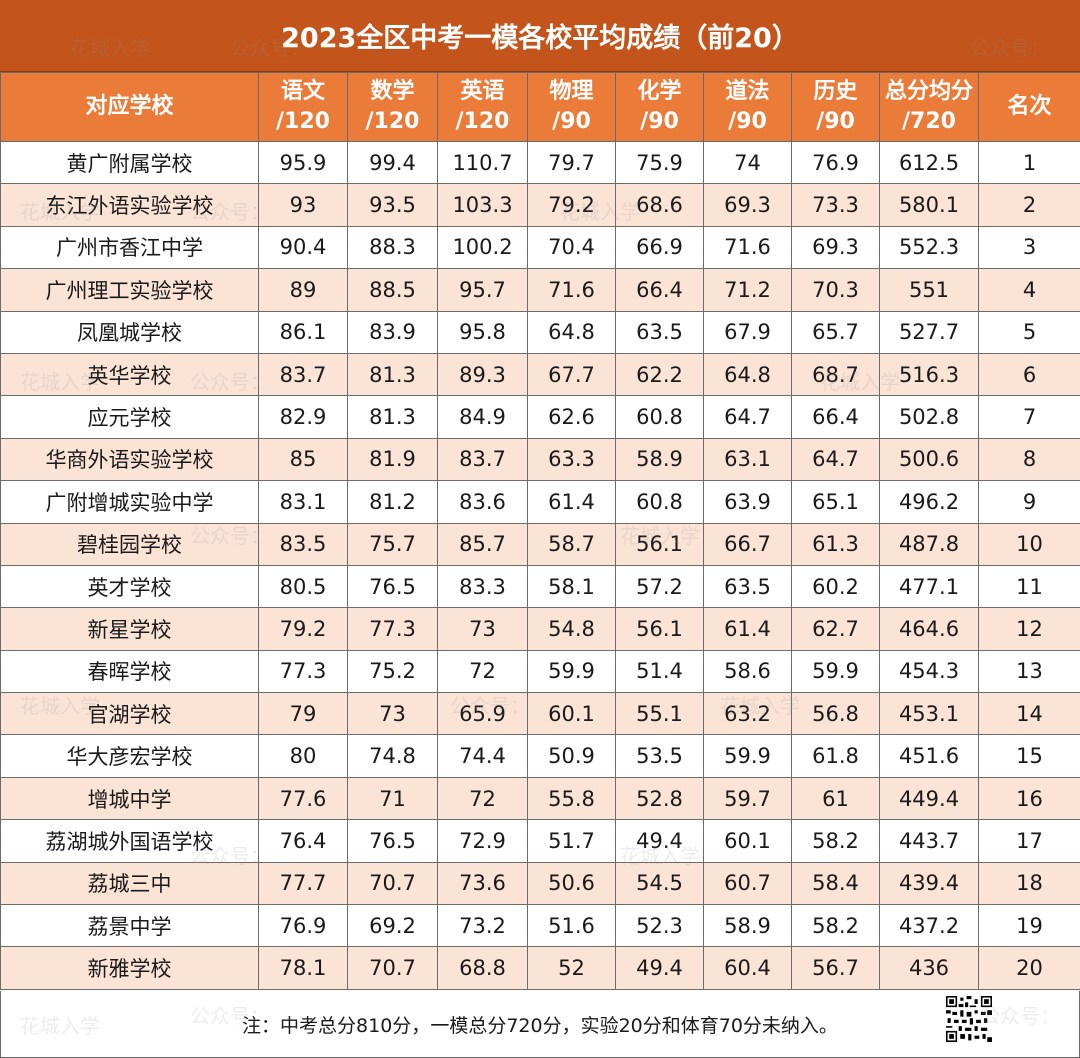 This screenshot has height=1058, width=1080. Describe the element at coordinates (129, 841) in the screenshot. I see `school-name-cell: 荔湖城外国语学校` at that location.